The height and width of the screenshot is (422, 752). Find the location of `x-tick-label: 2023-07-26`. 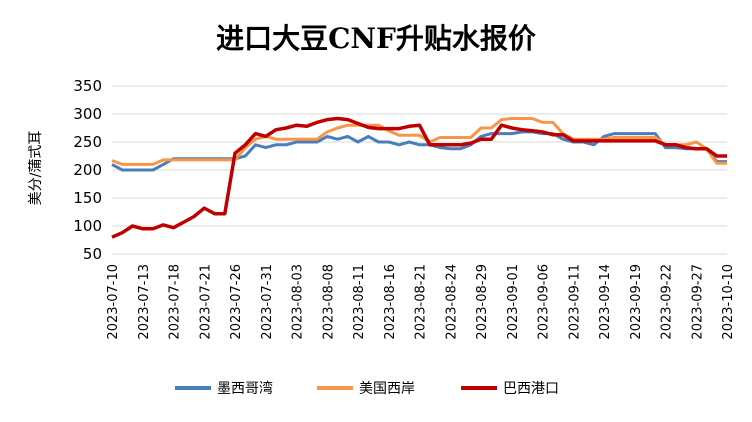

x-tick-label: 2023-07-26 is located at coordinates (236, 302).